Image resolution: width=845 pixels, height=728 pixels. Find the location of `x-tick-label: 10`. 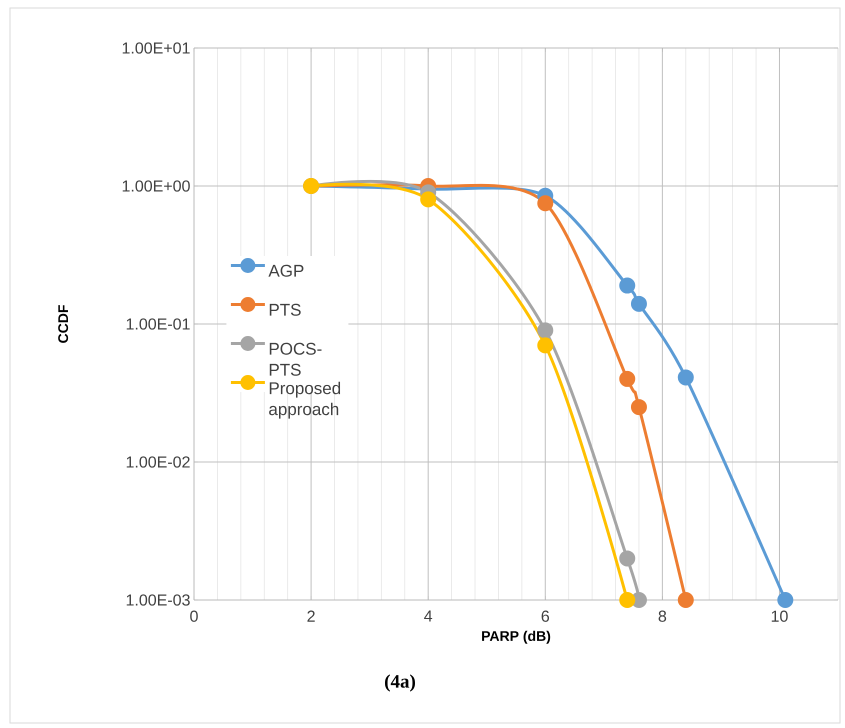

x-tick-label: 10 is located at coordinates (780, 616).